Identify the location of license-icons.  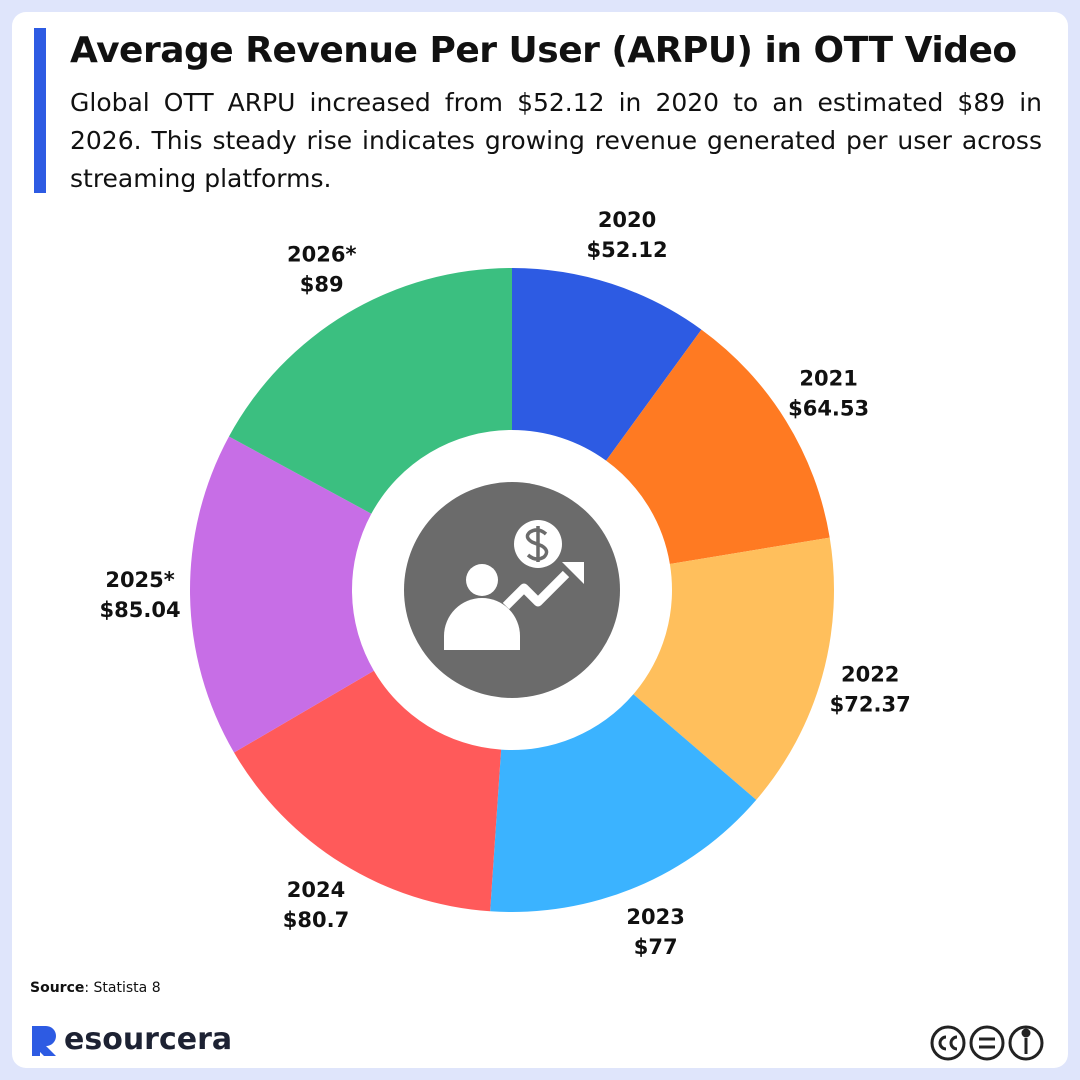
(987, 1043).